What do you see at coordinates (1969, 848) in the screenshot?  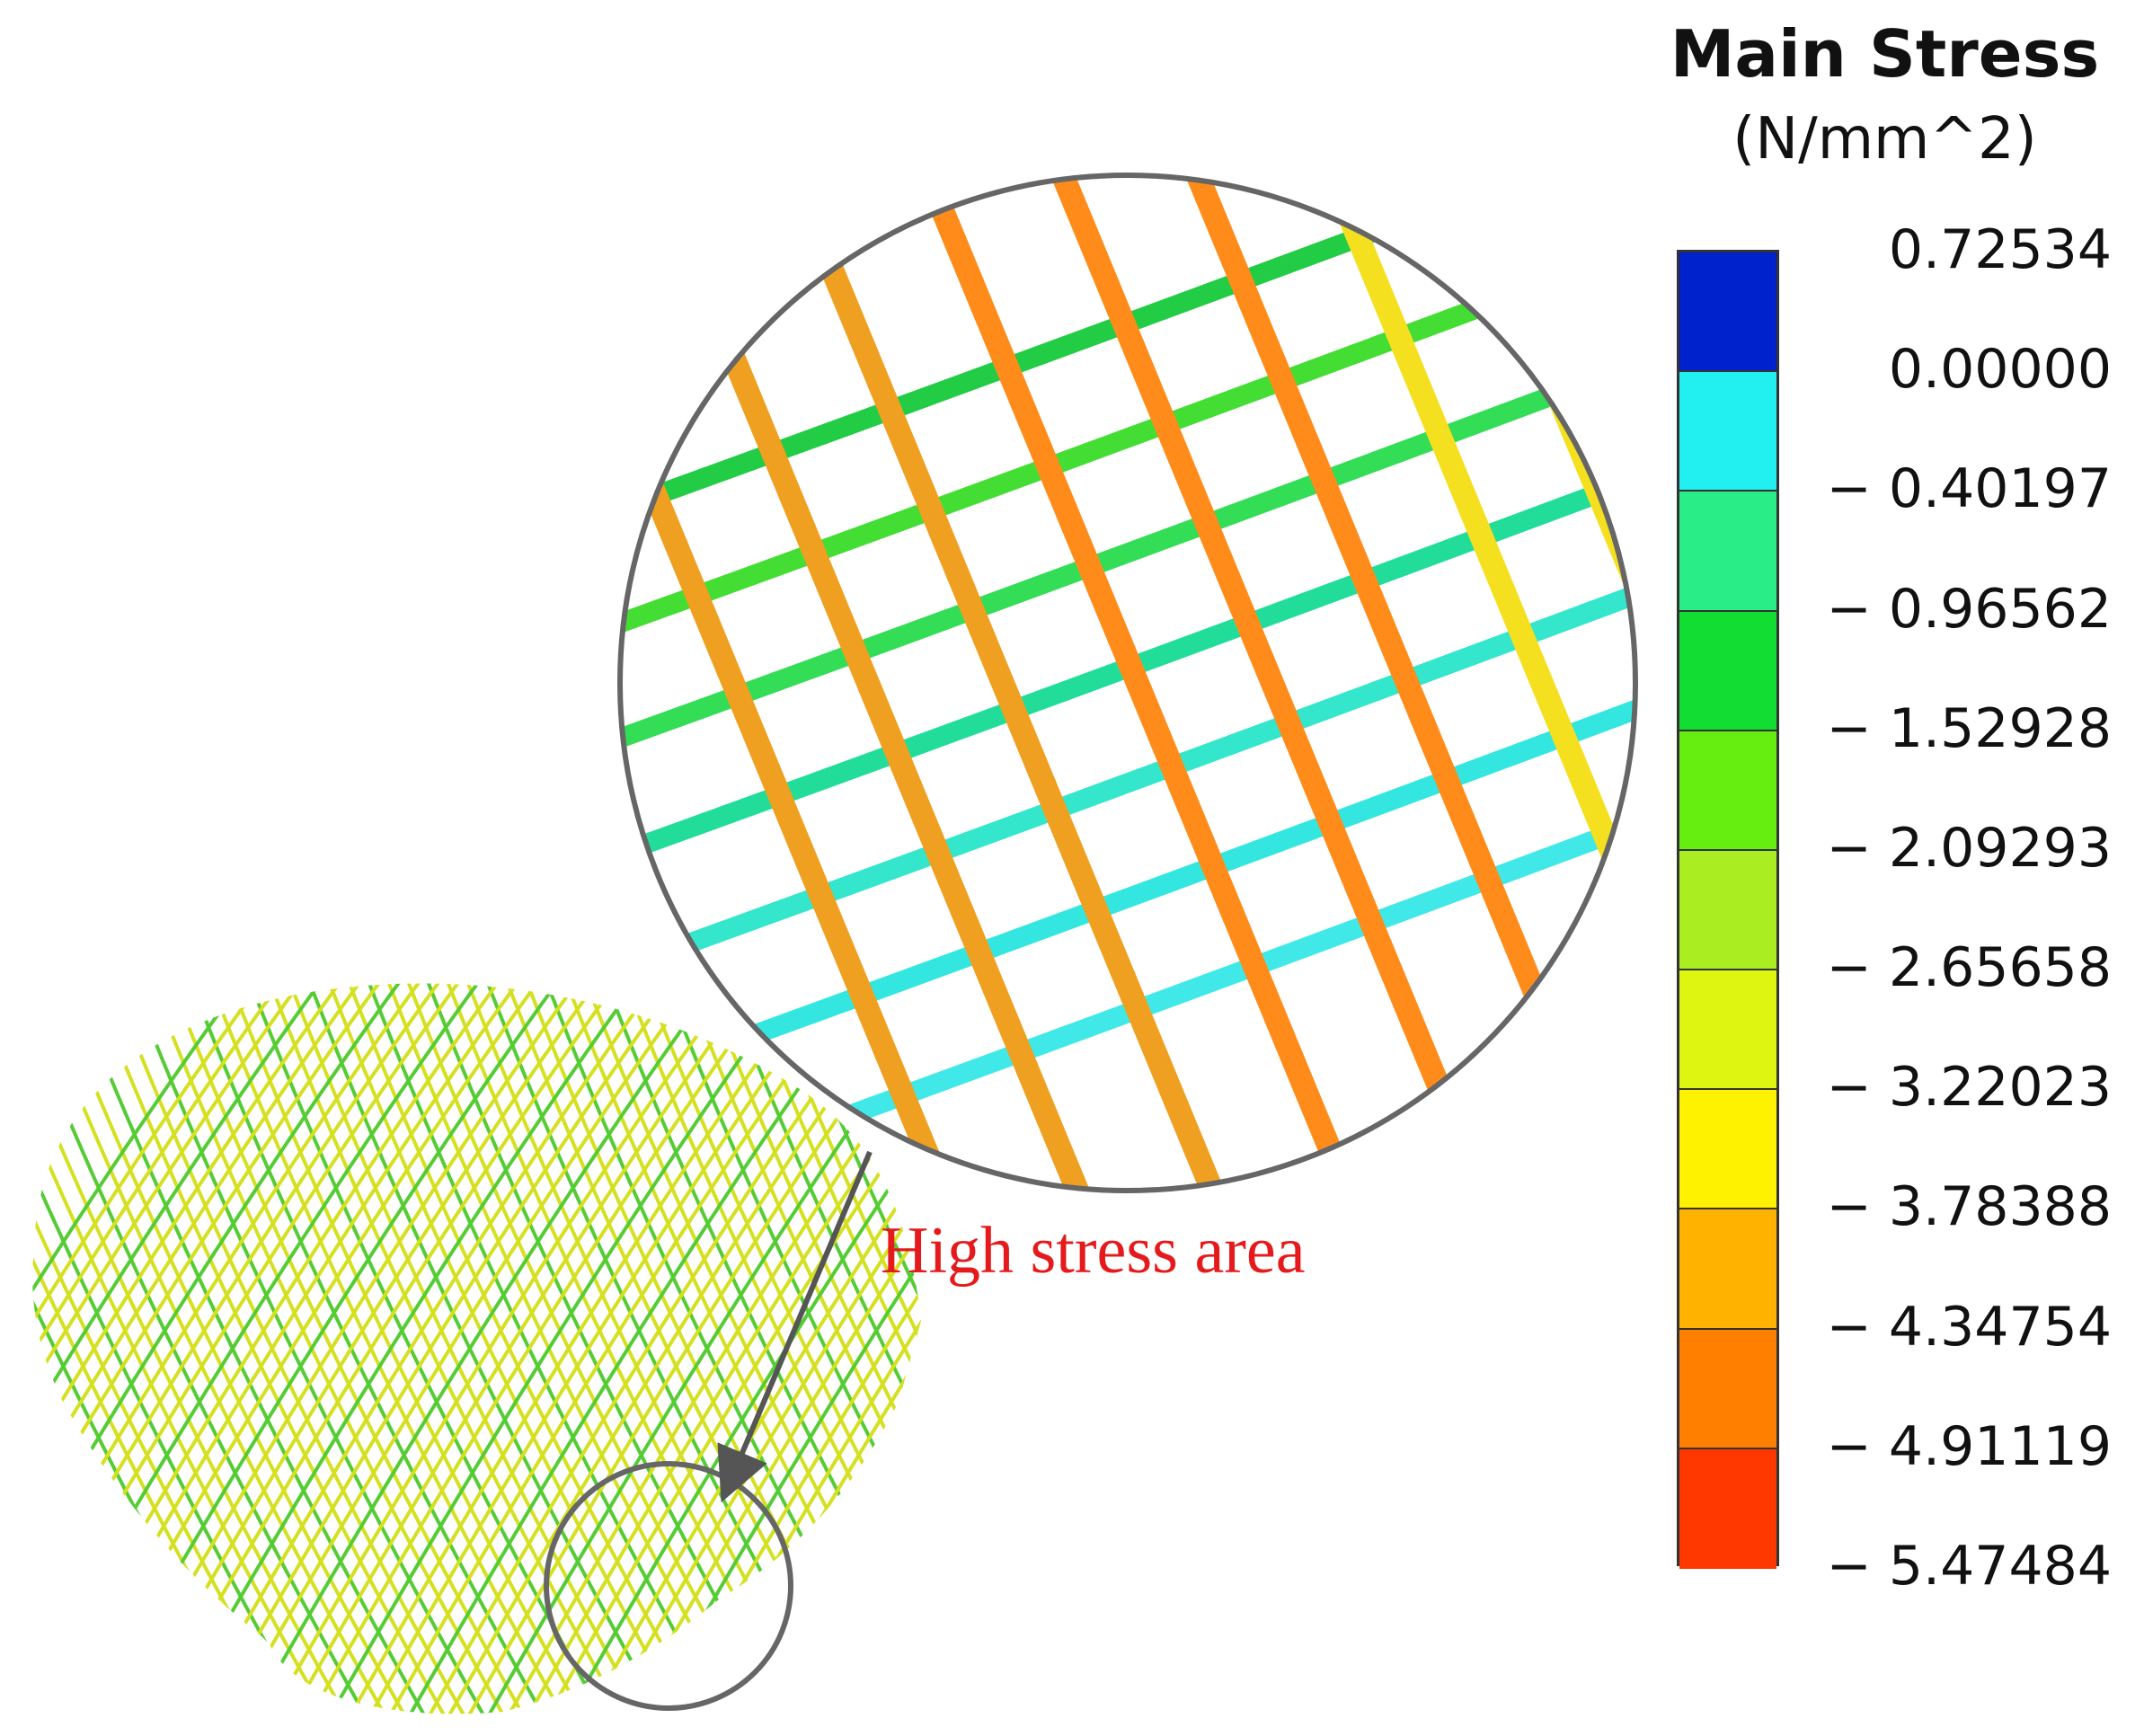 I see `color-scale-tick-label: − 2.09293` at bounding box center [1969, 848].